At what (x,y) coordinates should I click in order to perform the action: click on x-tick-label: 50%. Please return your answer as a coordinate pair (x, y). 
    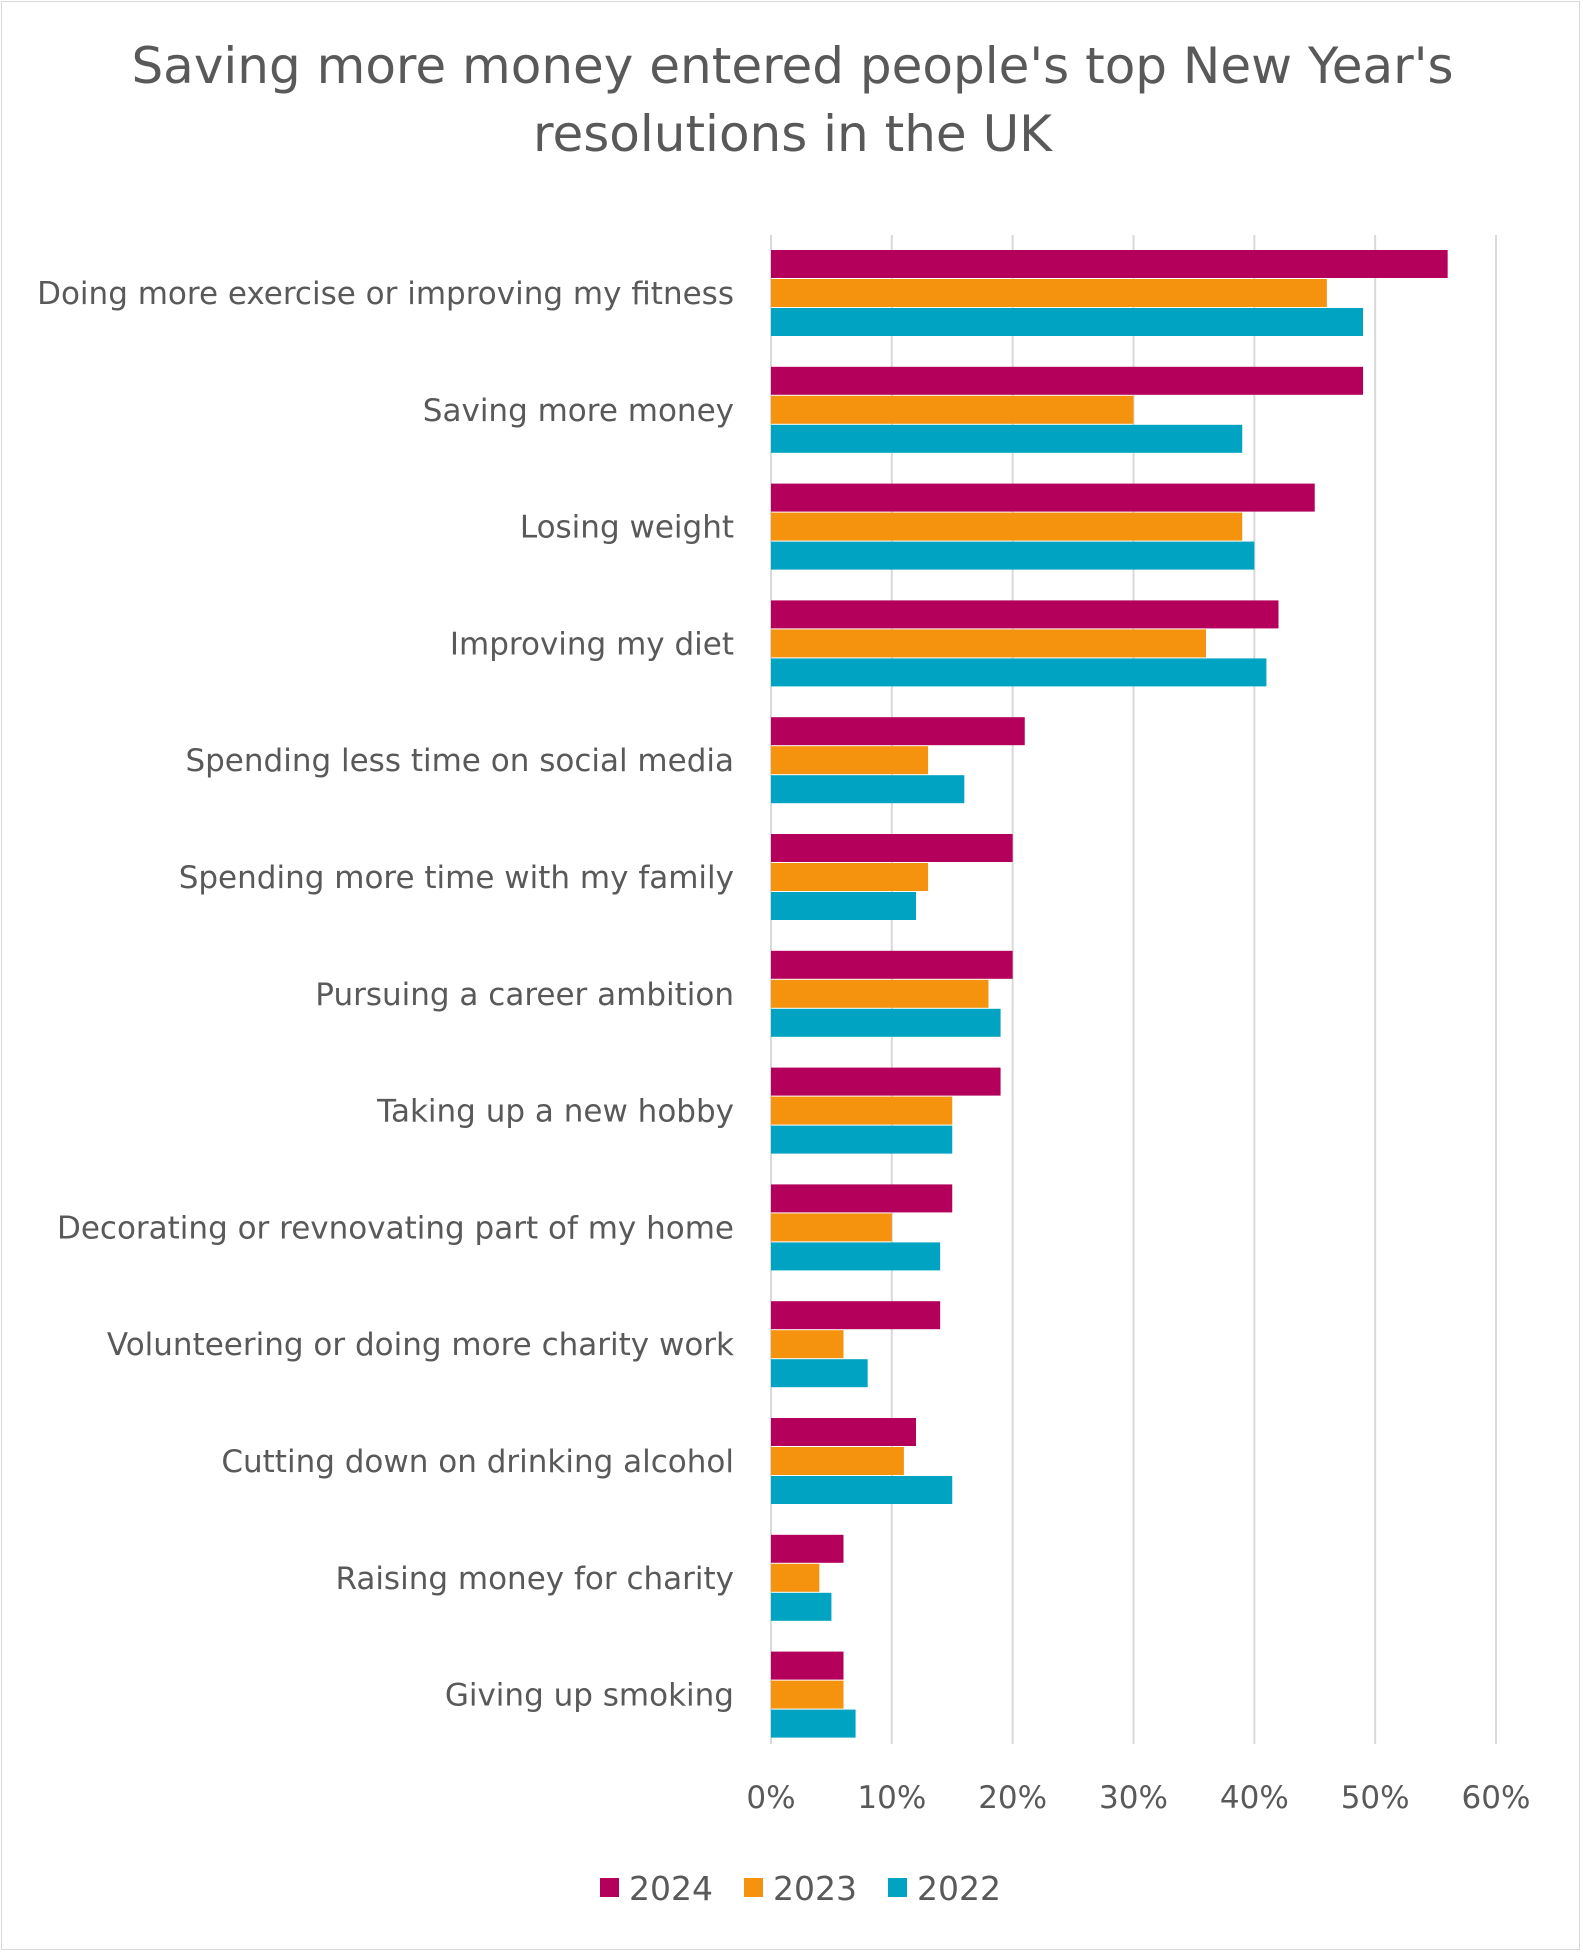
    Looking at the image, I should click on (1375, 1798).